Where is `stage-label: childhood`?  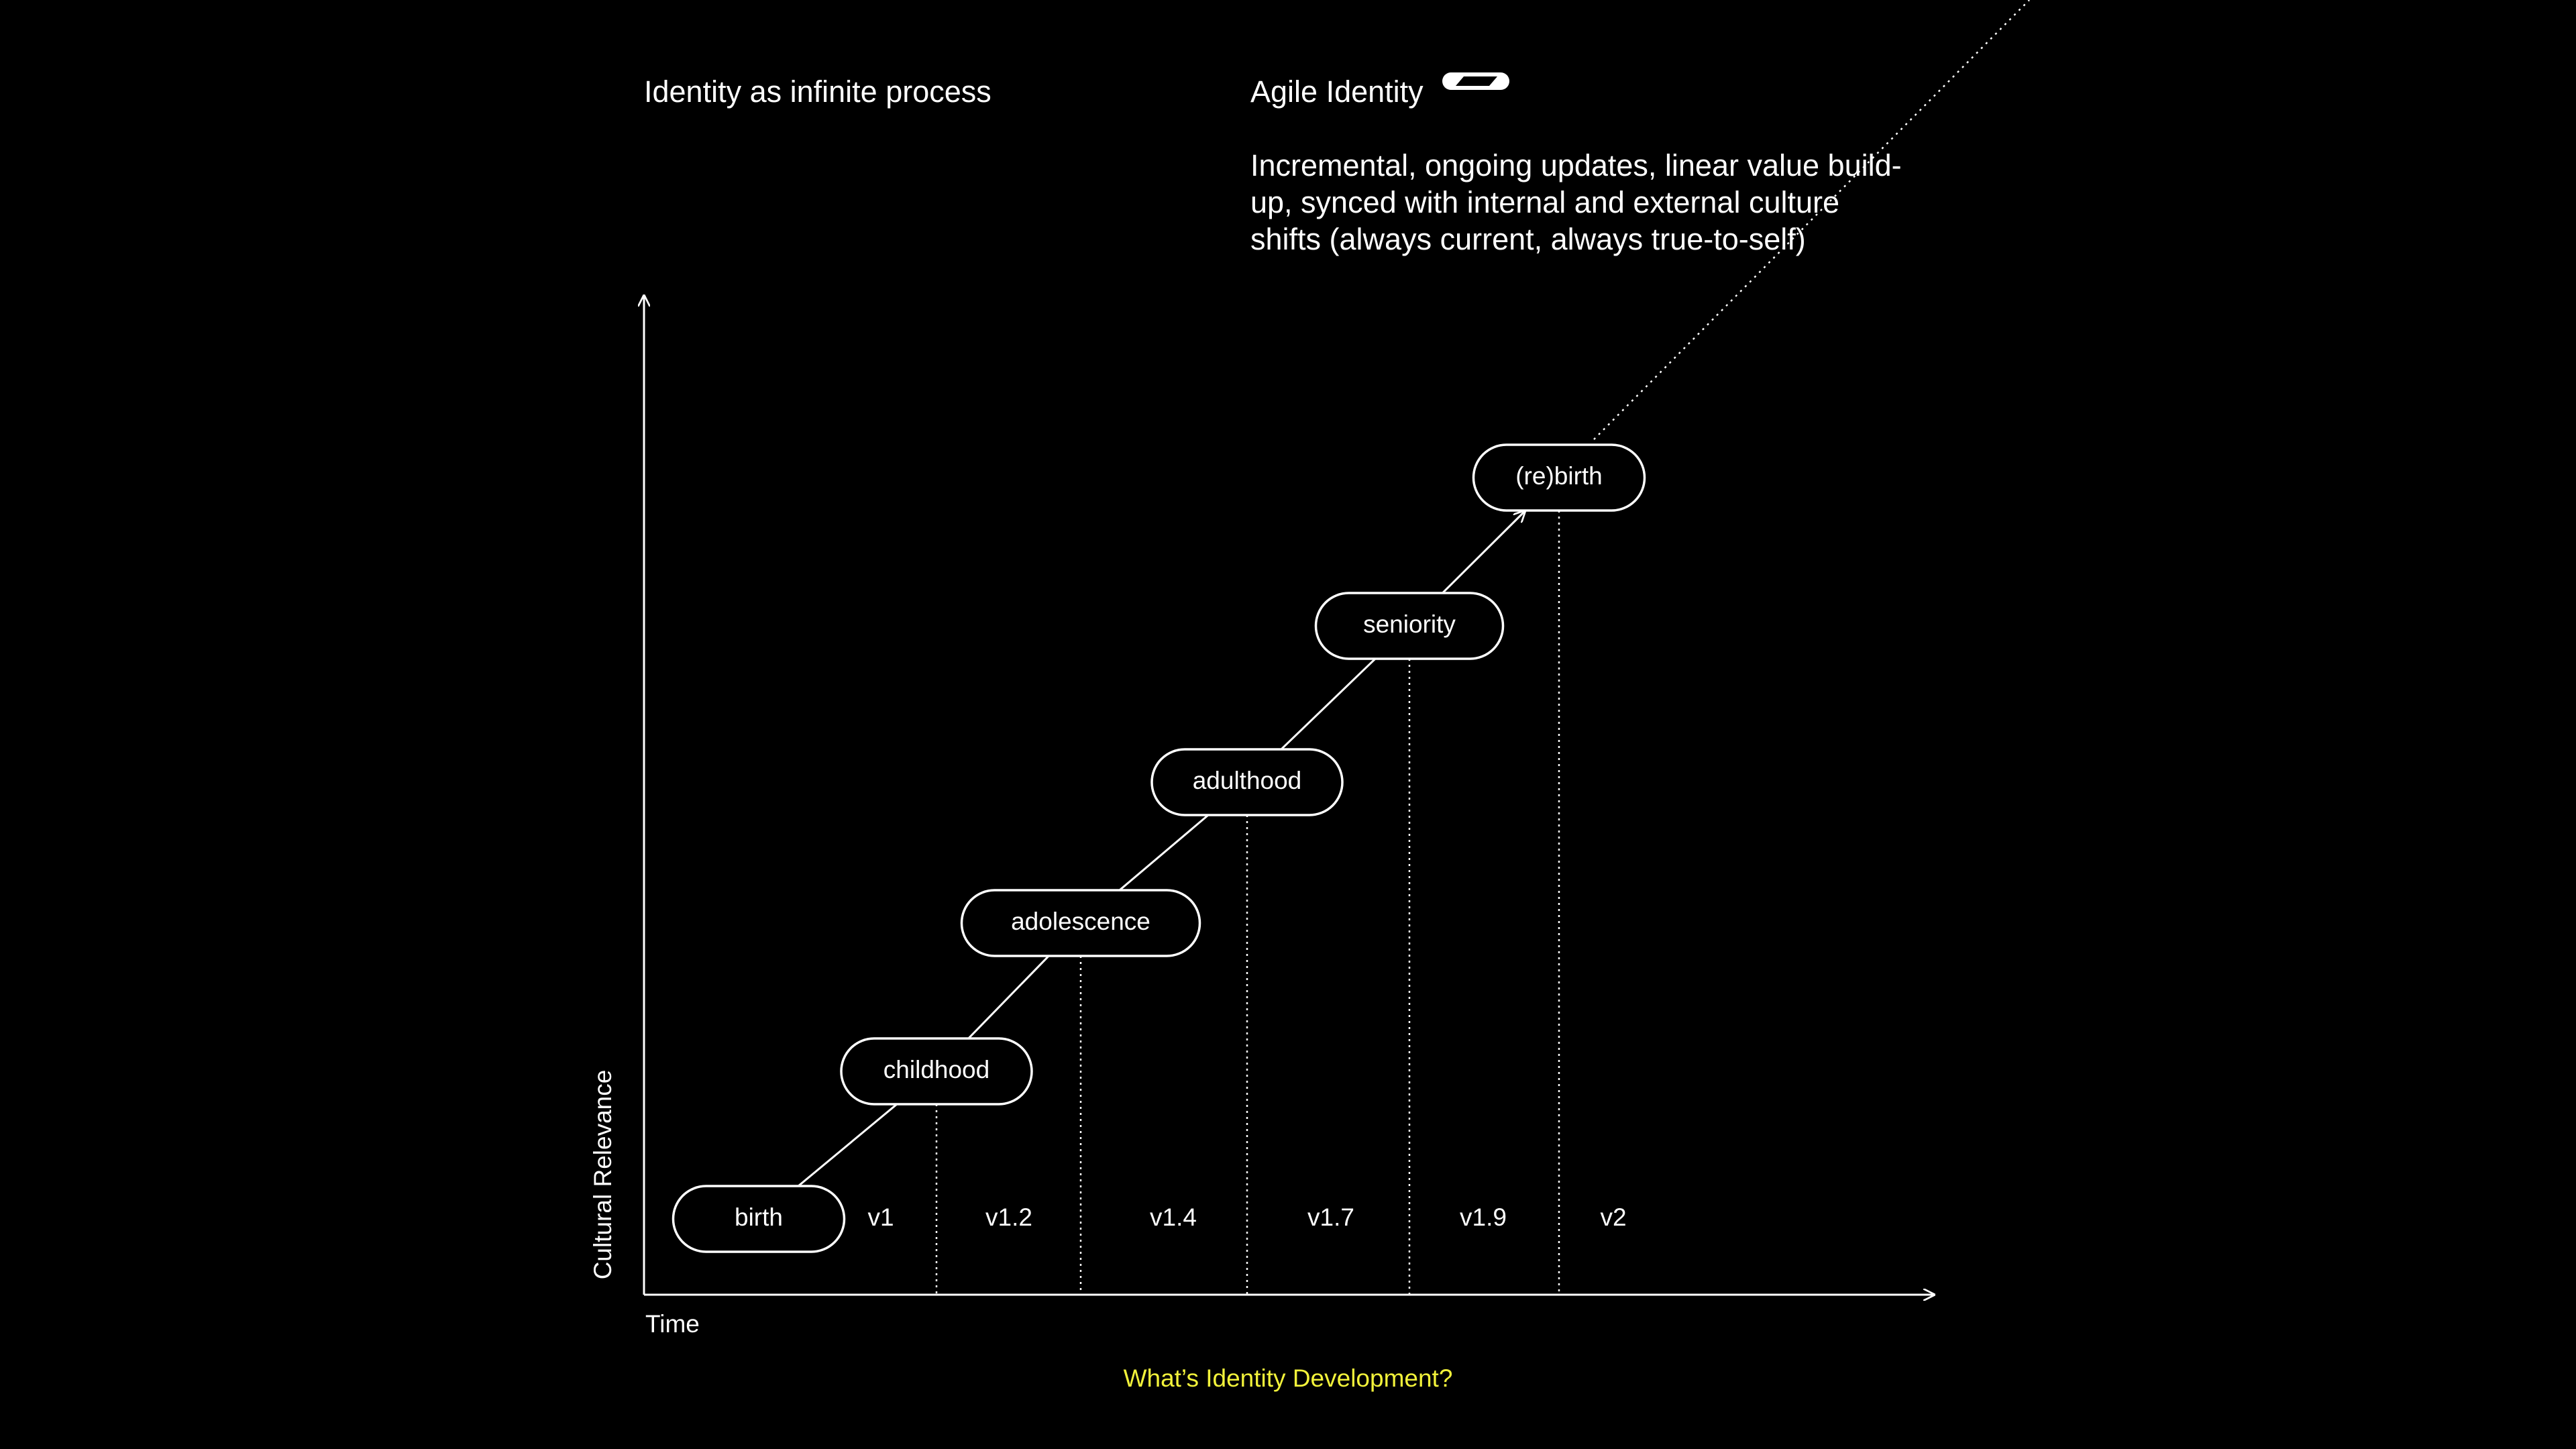 stage-label: childhood is located at coordinates (936, 1069).